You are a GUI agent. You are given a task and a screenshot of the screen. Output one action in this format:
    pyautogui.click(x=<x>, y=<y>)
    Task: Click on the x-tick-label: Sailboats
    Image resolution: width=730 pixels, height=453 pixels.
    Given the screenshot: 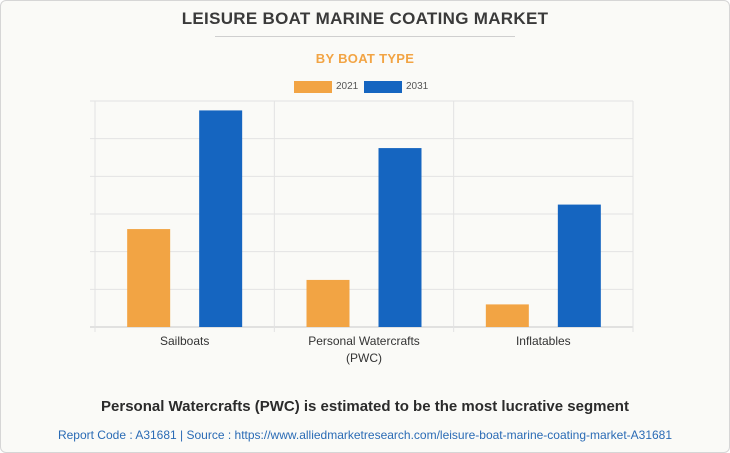 What is the action you would take?
    pyautogui.click(x=184, y=341)
    